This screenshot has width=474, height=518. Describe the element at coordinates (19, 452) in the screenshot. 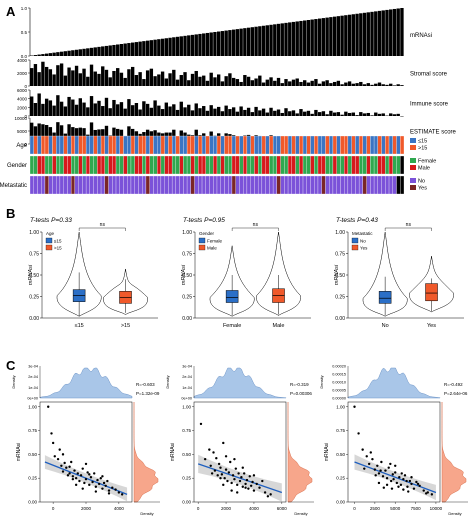

I see `y-axis-label: mRNAsi` at that location.